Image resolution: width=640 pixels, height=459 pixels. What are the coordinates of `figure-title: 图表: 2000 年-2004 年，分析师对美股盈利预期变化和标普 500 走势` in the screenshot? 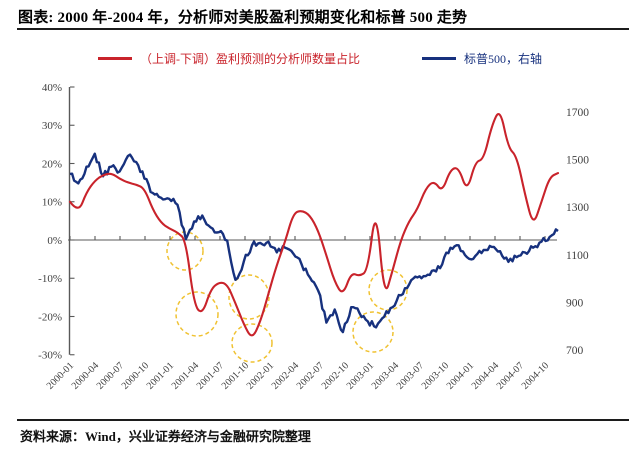 It's located at (243, 18).